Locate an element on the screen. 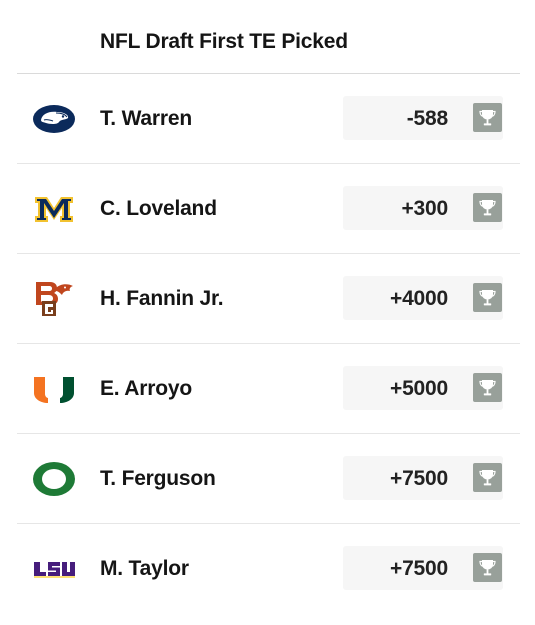 This screenshot has width=535, height=625. odds-button: -588 is located at coordinates (423, 118).